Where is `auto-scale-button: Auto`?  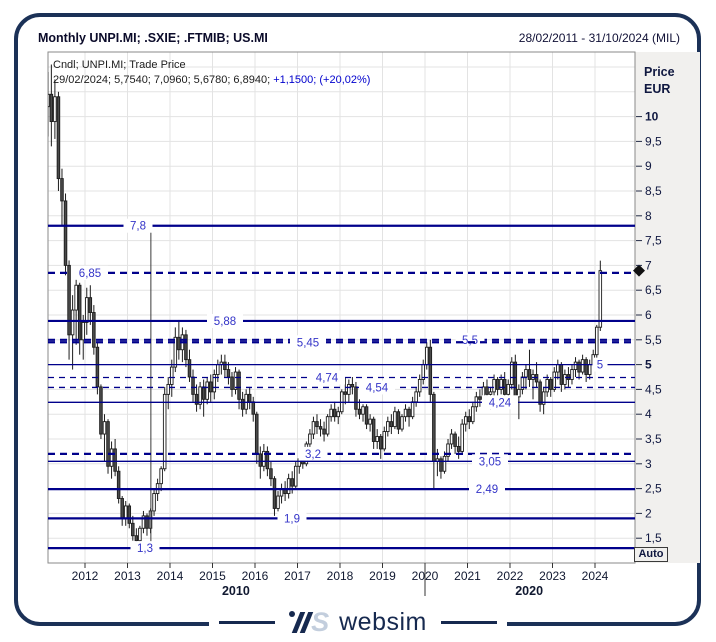 auto-scale-button: Auto is located at coordinates (651, 554).